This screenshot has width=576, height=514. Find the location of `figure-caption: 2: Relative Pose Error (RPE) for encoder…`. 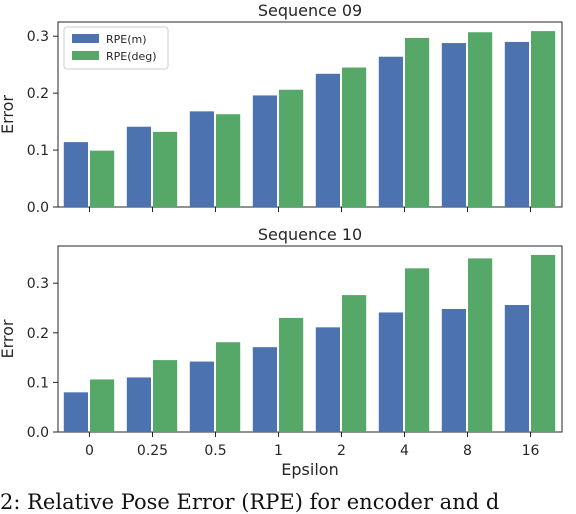

figure-caption: 2: Relative Pose Error (RPE) for encoder… is located at coordinates (250, 502).